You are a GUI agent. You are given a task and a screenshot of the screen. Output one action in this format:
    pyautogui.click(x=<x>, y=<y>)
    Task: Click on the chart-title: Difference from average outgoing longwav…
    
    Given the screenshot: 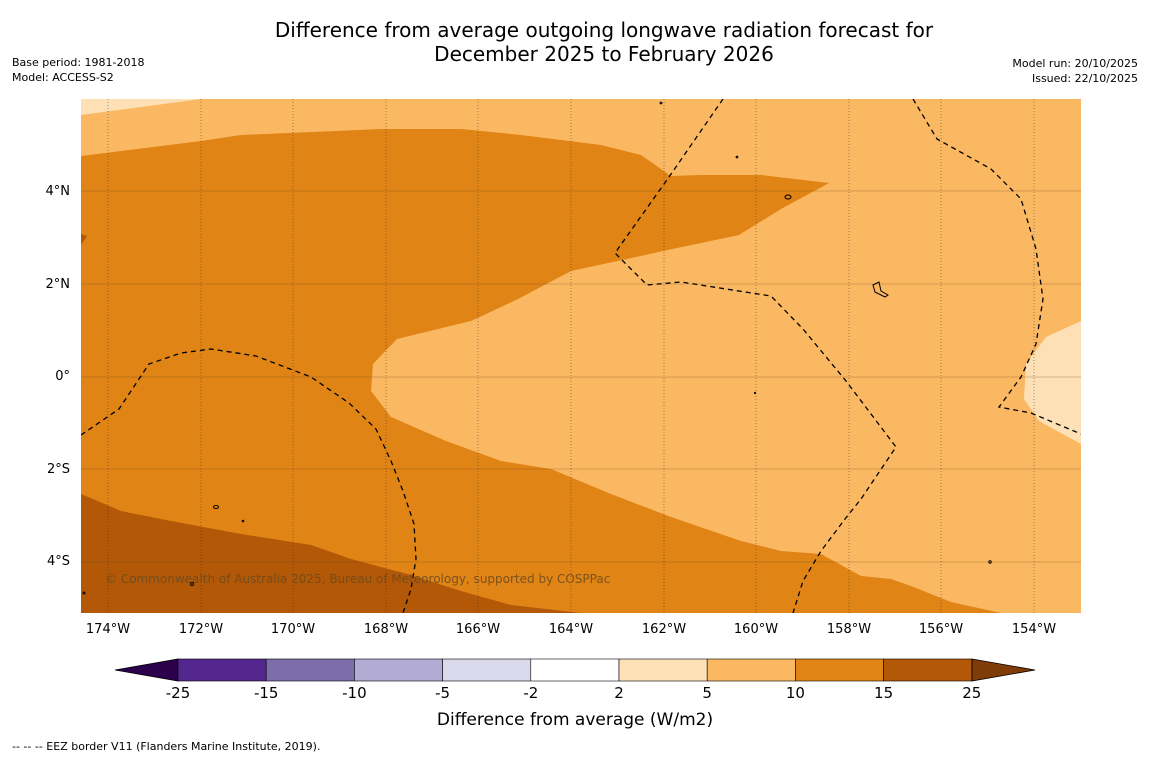 What is the action you would take?
    pyautogui.click(x=575, y=42)
    